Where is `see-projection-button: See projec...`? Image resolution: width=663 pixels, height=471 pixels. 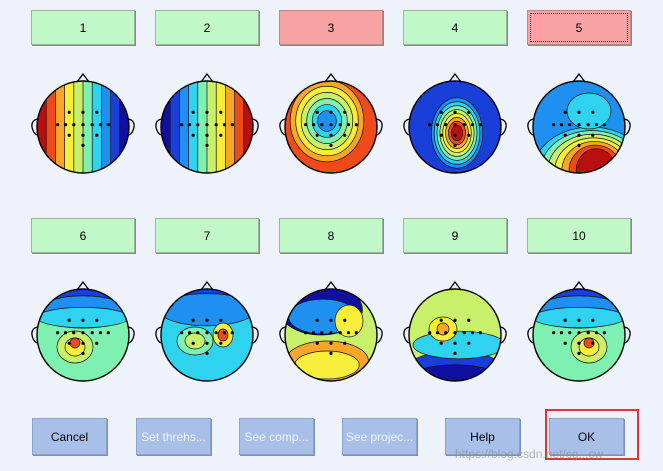
see-projection-button: See projec... is located at coordinates (379, 436).